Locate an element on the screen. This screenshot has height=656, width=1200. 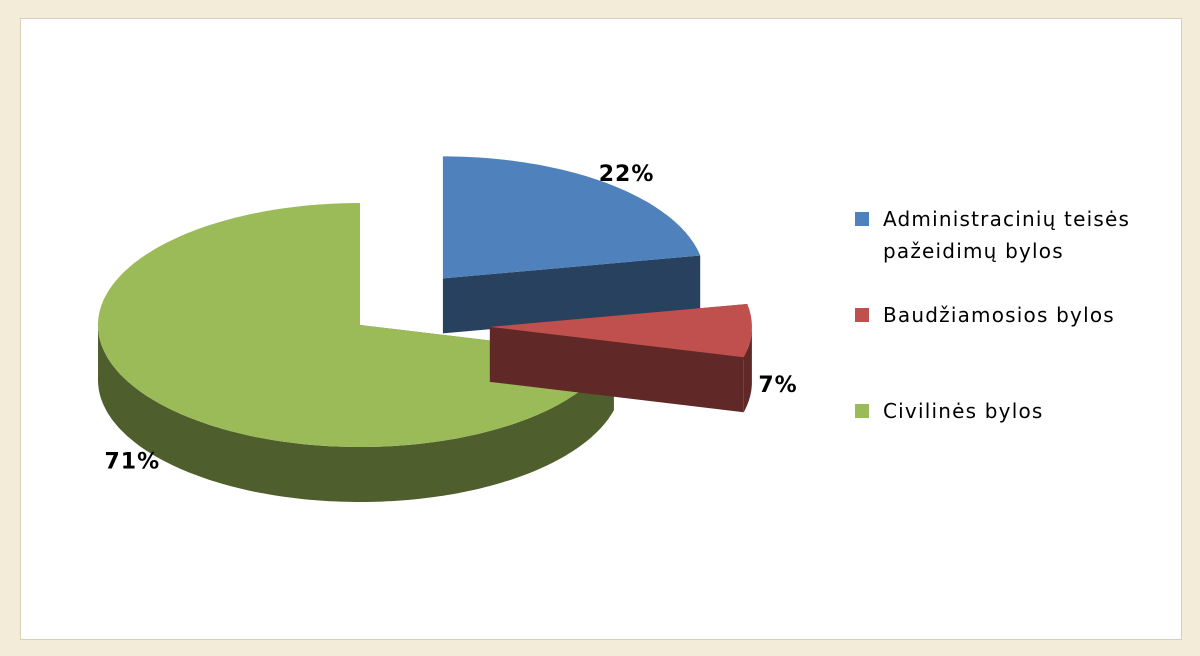
legend-label: Administracinių teisės pažeidimų bylos is located at coordinates (1007, 235).